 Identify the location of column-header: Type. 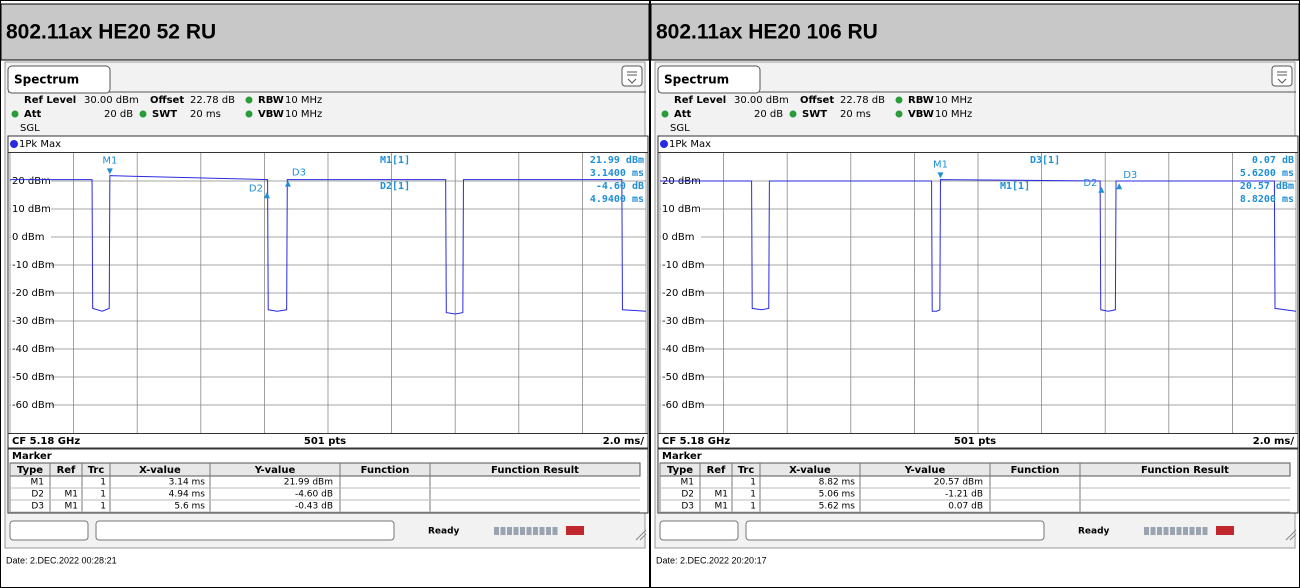
(30, 470).